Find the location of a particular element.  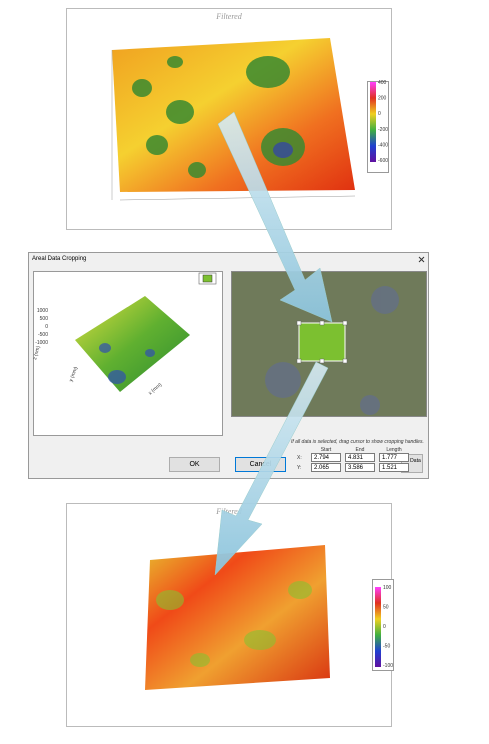

dialog-title: Areal Data Cropping is located at coordinates (59, 259).